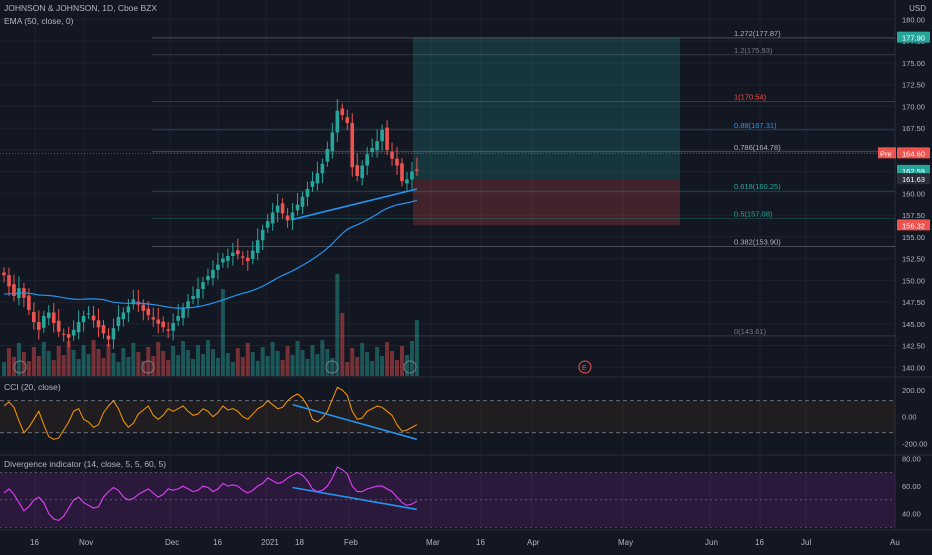 The width and height of the screenshot is (932, 555). Describe the element at coordinates (913, 237) in the screenshot. I see `y-tick-label: 155.00` at that location.